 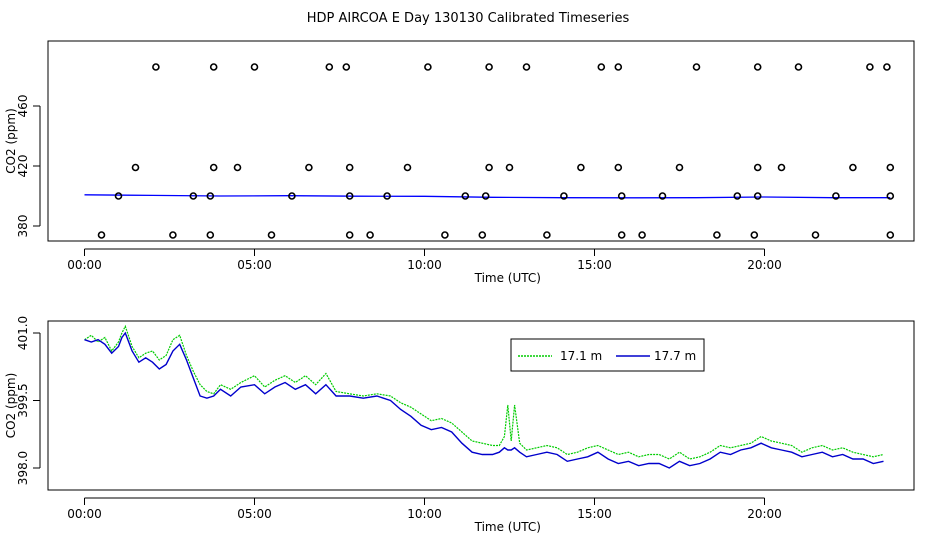 I want to click on y-tick-label: 420, so click(x=23, y=166).